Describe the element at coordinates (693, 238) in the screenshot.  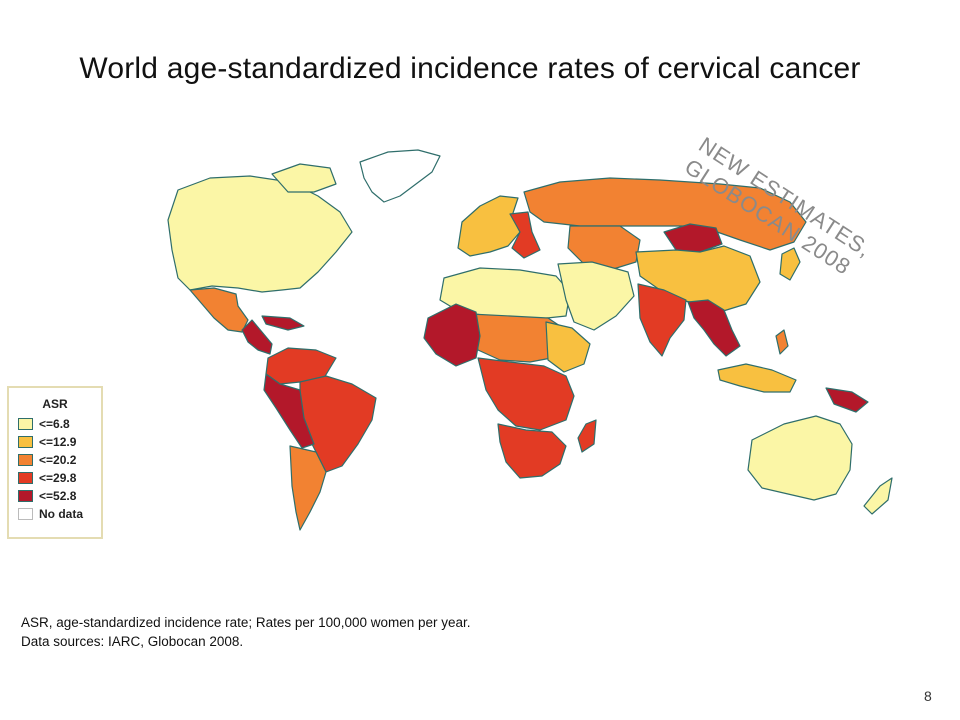
I see `region-mongolia` at that location.